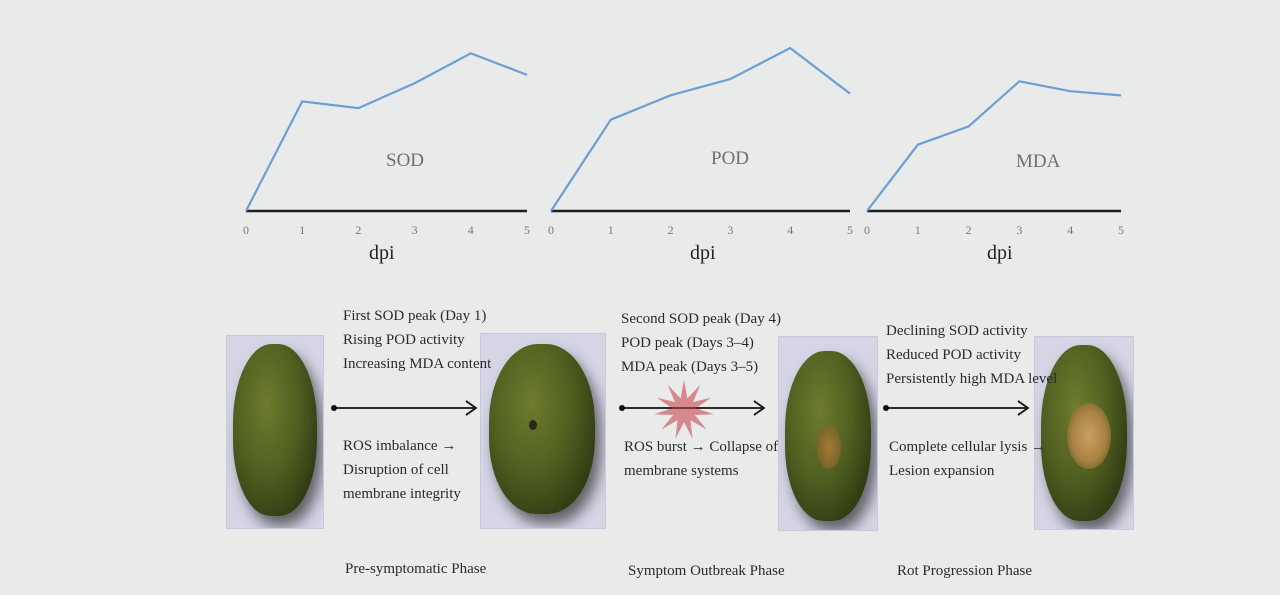 The image size is (1280, 595). Describe the element at coordinates (527, 230) in the screenshot. I see `sod-tick-label: 5` at that location.